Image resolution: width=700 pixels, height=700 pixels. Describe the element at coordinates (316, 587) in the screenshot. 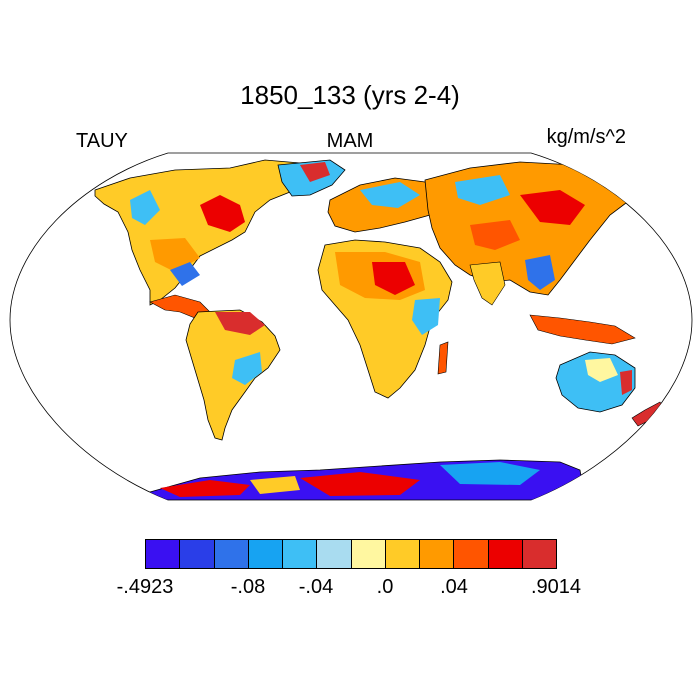

I see `colorbar-tick-label: -.04` at that location.